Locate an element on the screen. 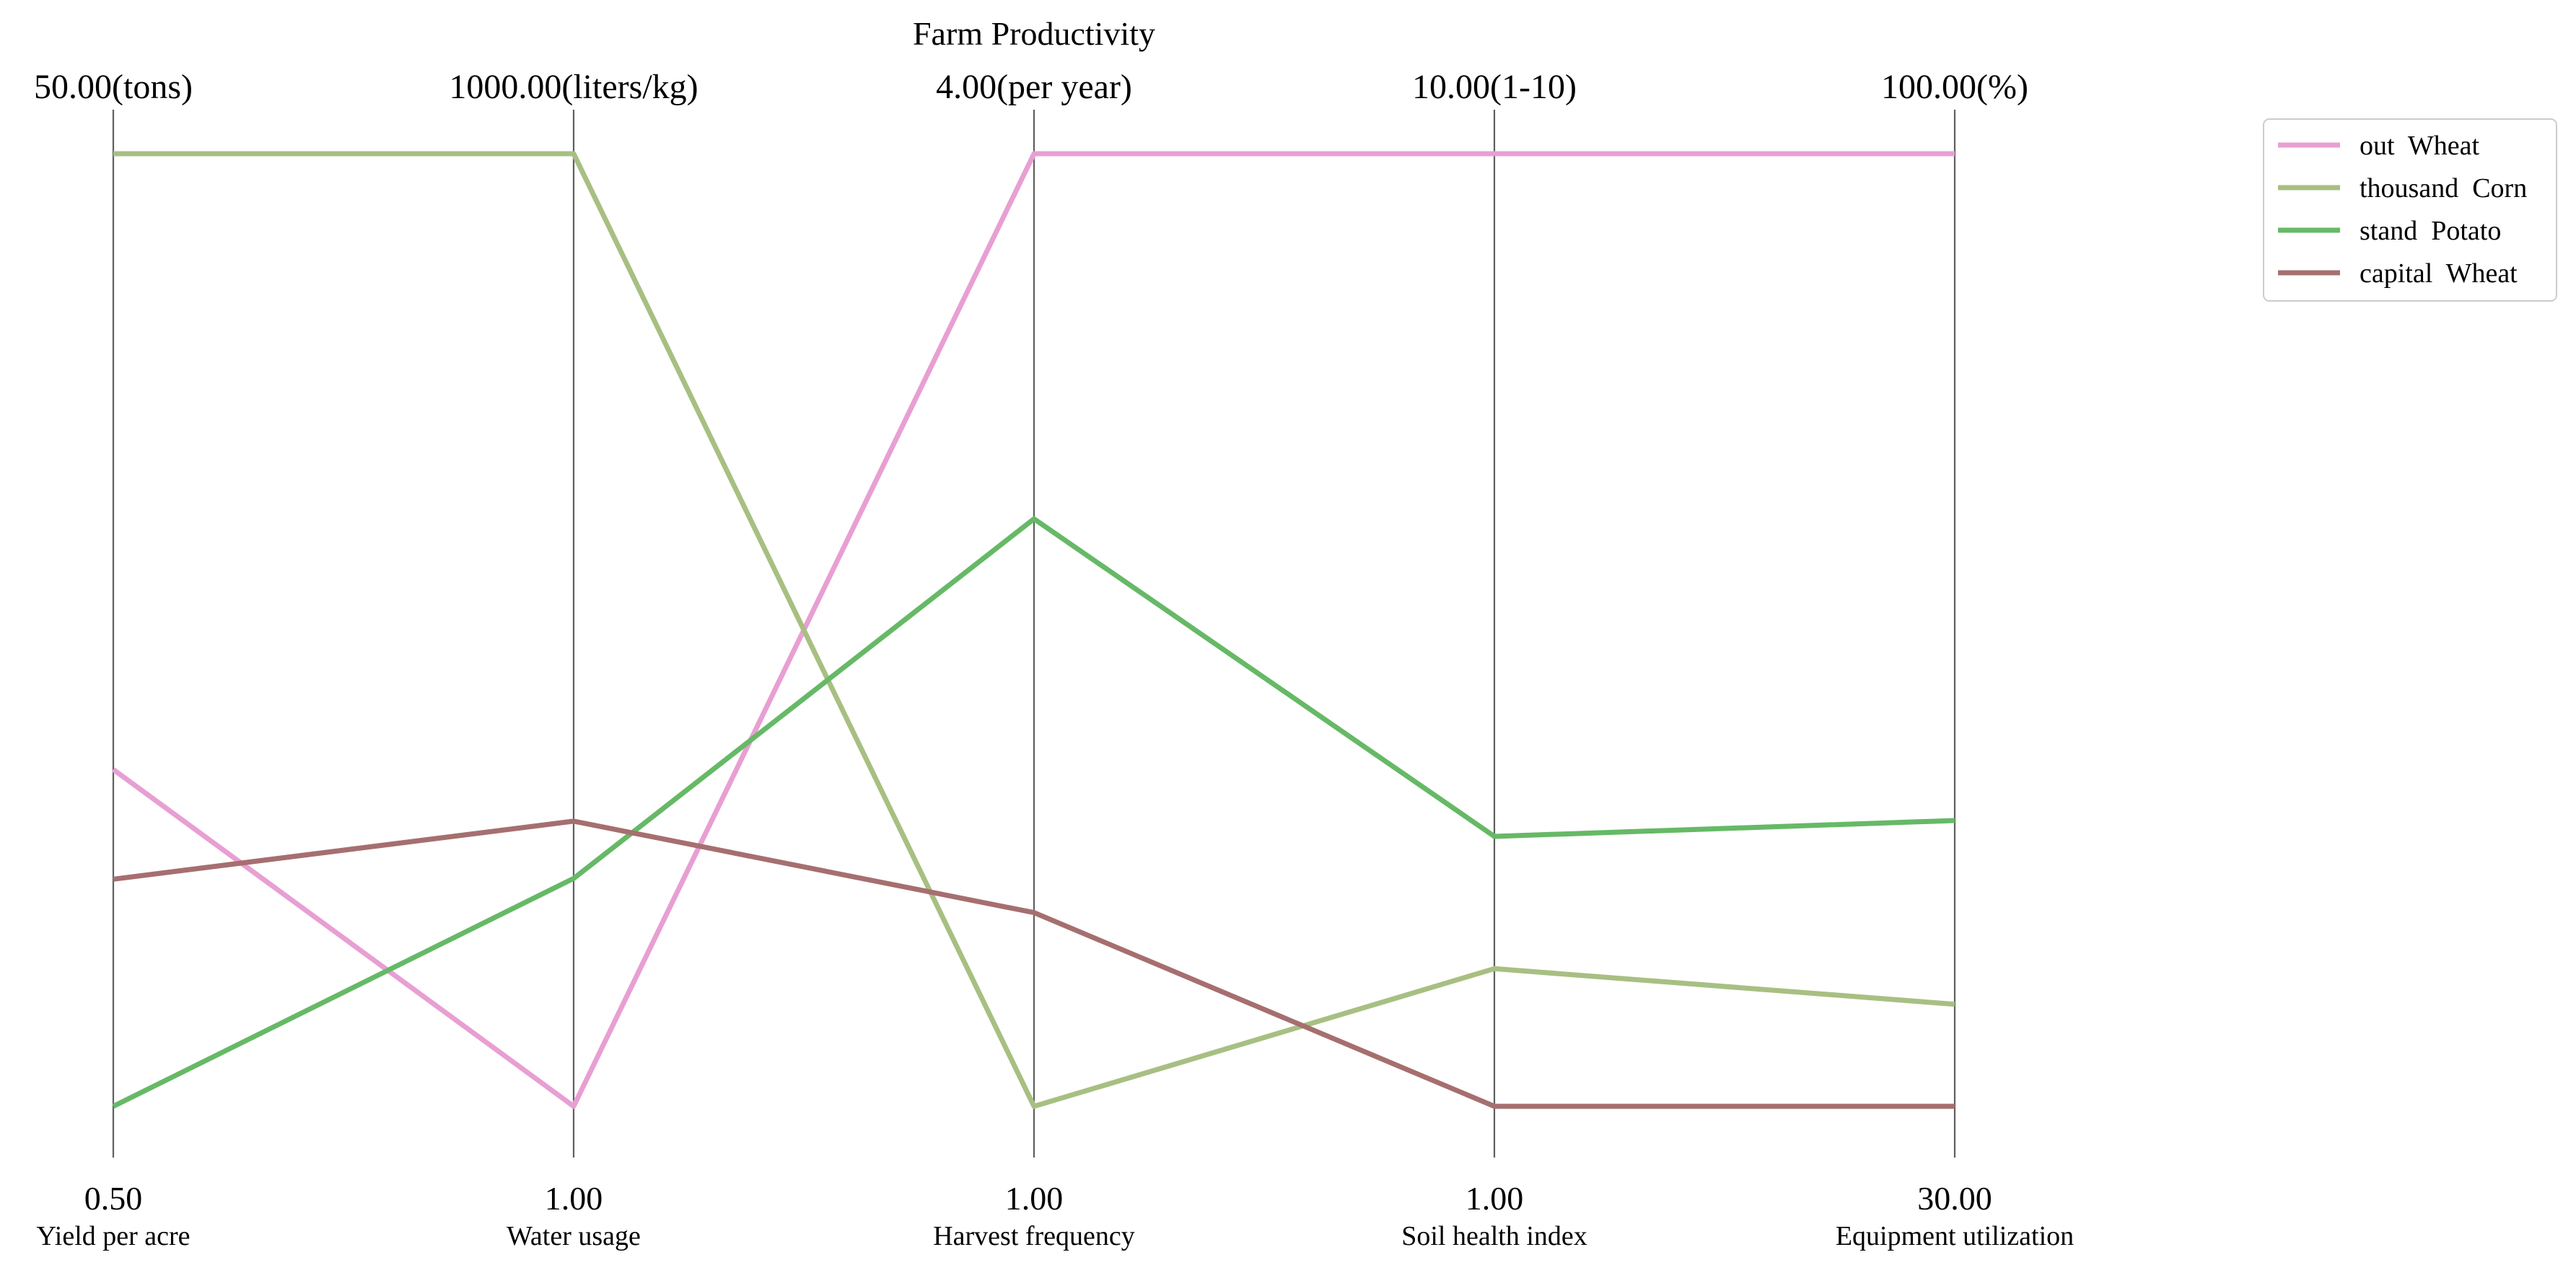 Image resolution: width=2576 pixels, height=1273 pixels. axis-title-equipment-utilization: Equipment utilization is located at coordinates (1955, 1236).